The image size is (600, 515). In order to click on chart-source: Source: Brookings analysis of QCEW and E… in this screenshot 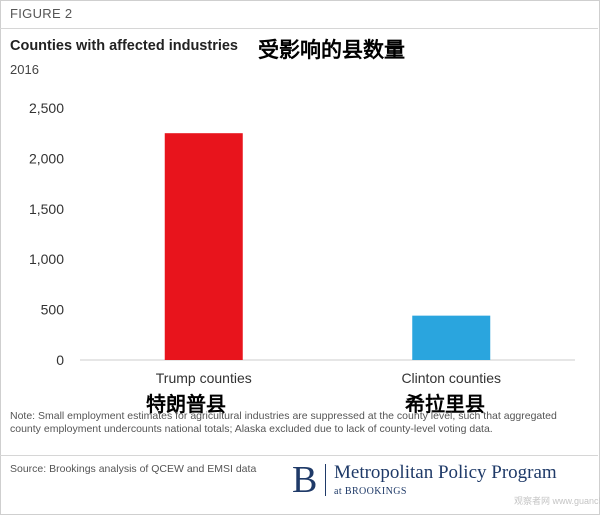, I will do `click(133, 469)`.